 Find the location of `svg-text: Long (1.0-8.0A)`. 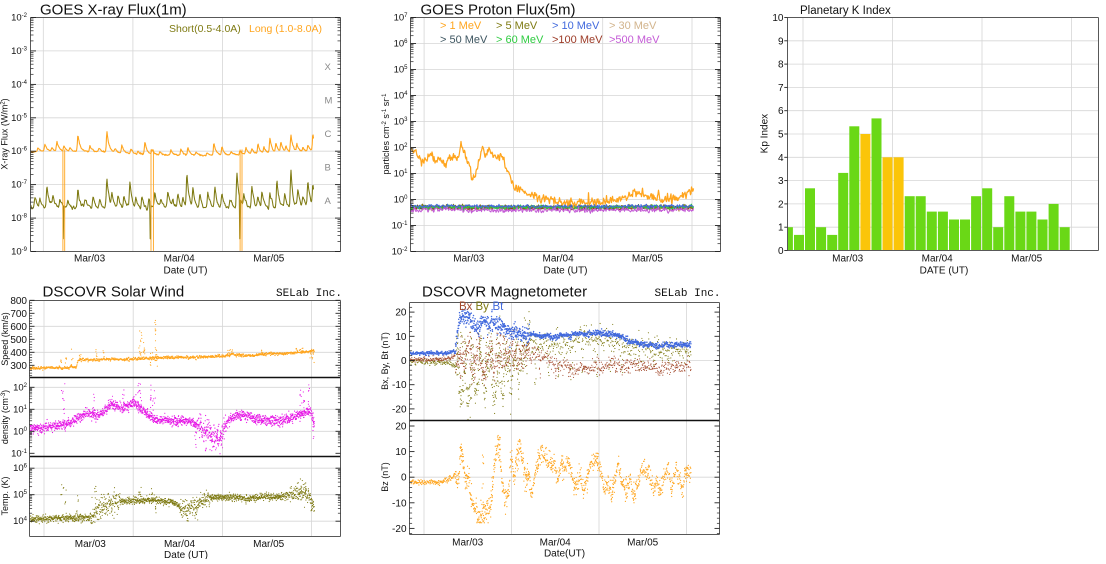

svg-text: Long (1.0-8.0A) is located at coordinates (285, 29).